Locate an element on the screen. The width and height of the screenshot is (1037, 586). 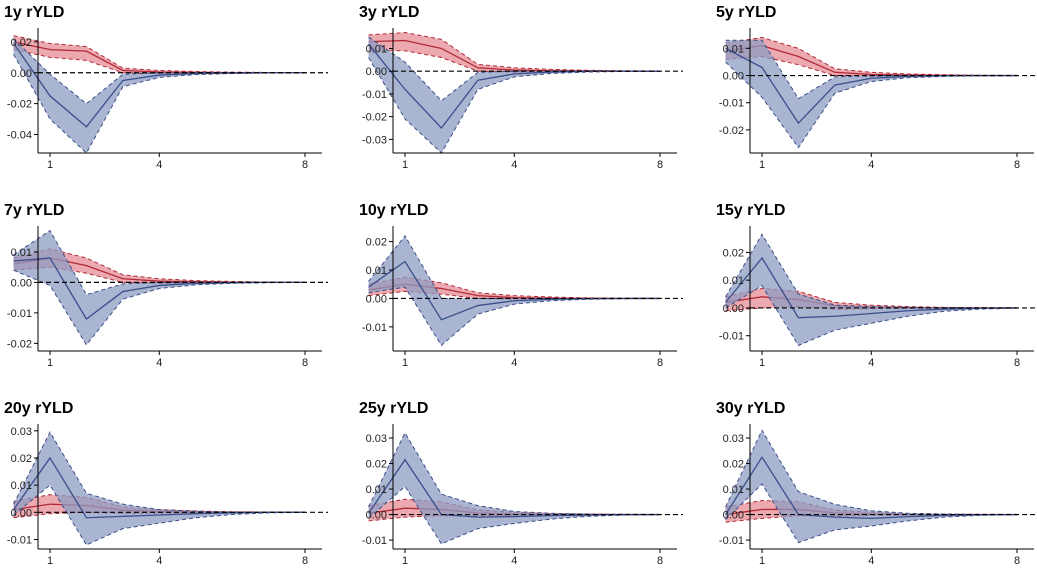
irf-panel: 5y rYLD 0.01 0.00 -0.01 -0.02 1 4 8 is located at coordinates (874, 95).